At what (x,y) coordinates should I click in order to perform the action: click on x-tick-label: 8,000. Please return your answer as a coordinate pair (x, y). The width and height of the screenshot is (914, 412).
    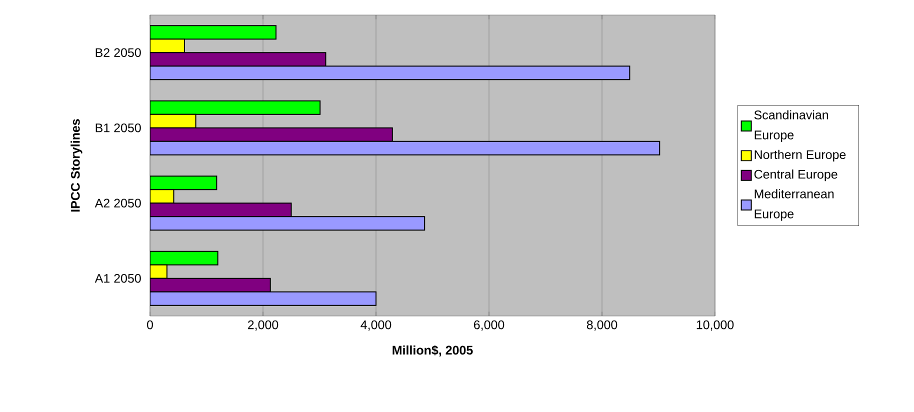
    Looking at the image, I should click on (602, 325).